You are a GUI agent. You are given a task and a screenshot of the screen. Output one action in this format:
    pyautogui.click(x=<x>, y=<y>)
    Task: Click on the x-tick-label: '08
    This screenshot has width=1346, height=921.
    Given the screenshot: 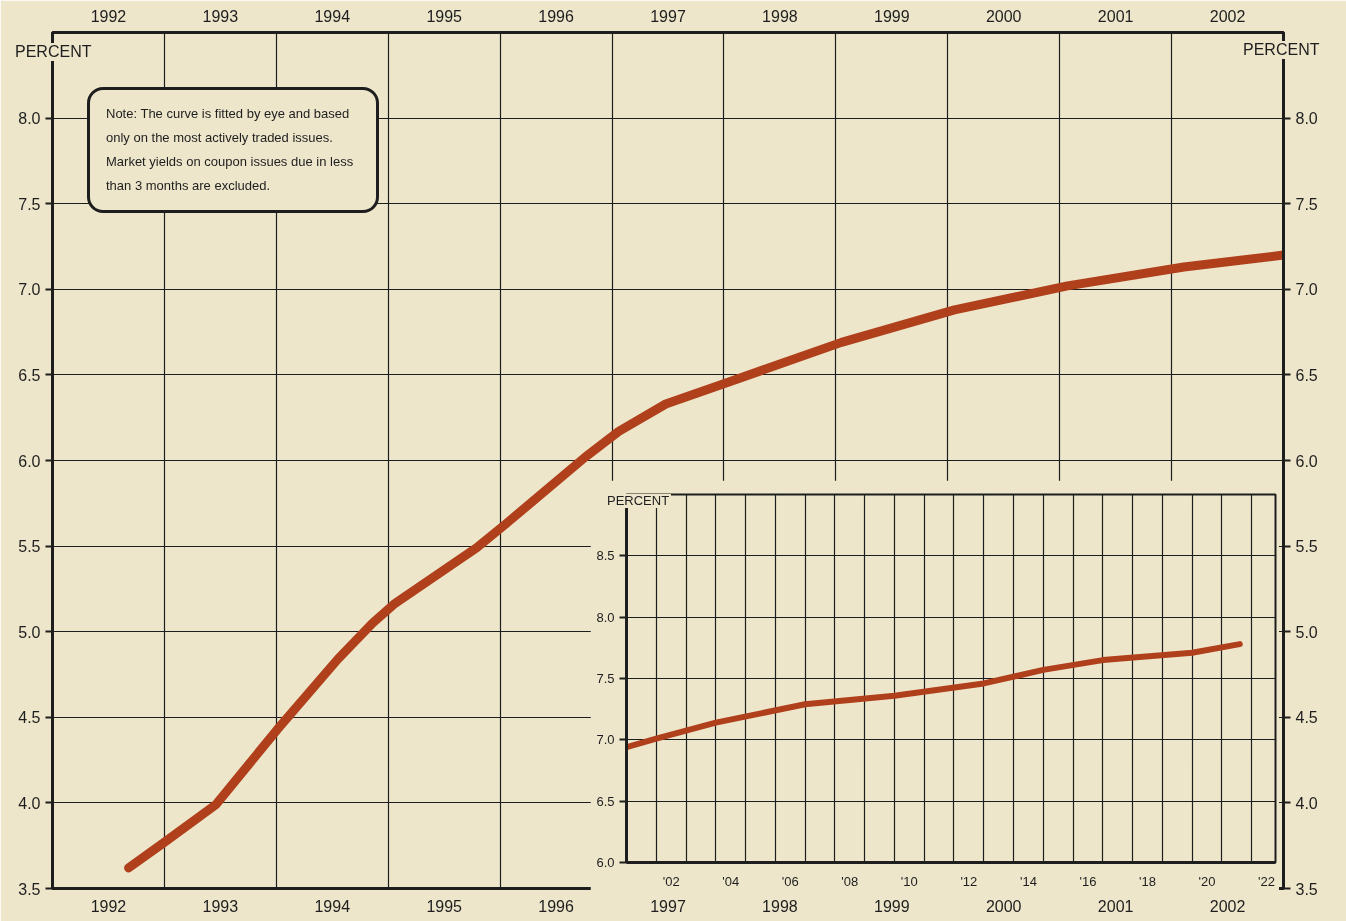 What is the action you would take?
    pyautogui.click(x=850, y=881)
    